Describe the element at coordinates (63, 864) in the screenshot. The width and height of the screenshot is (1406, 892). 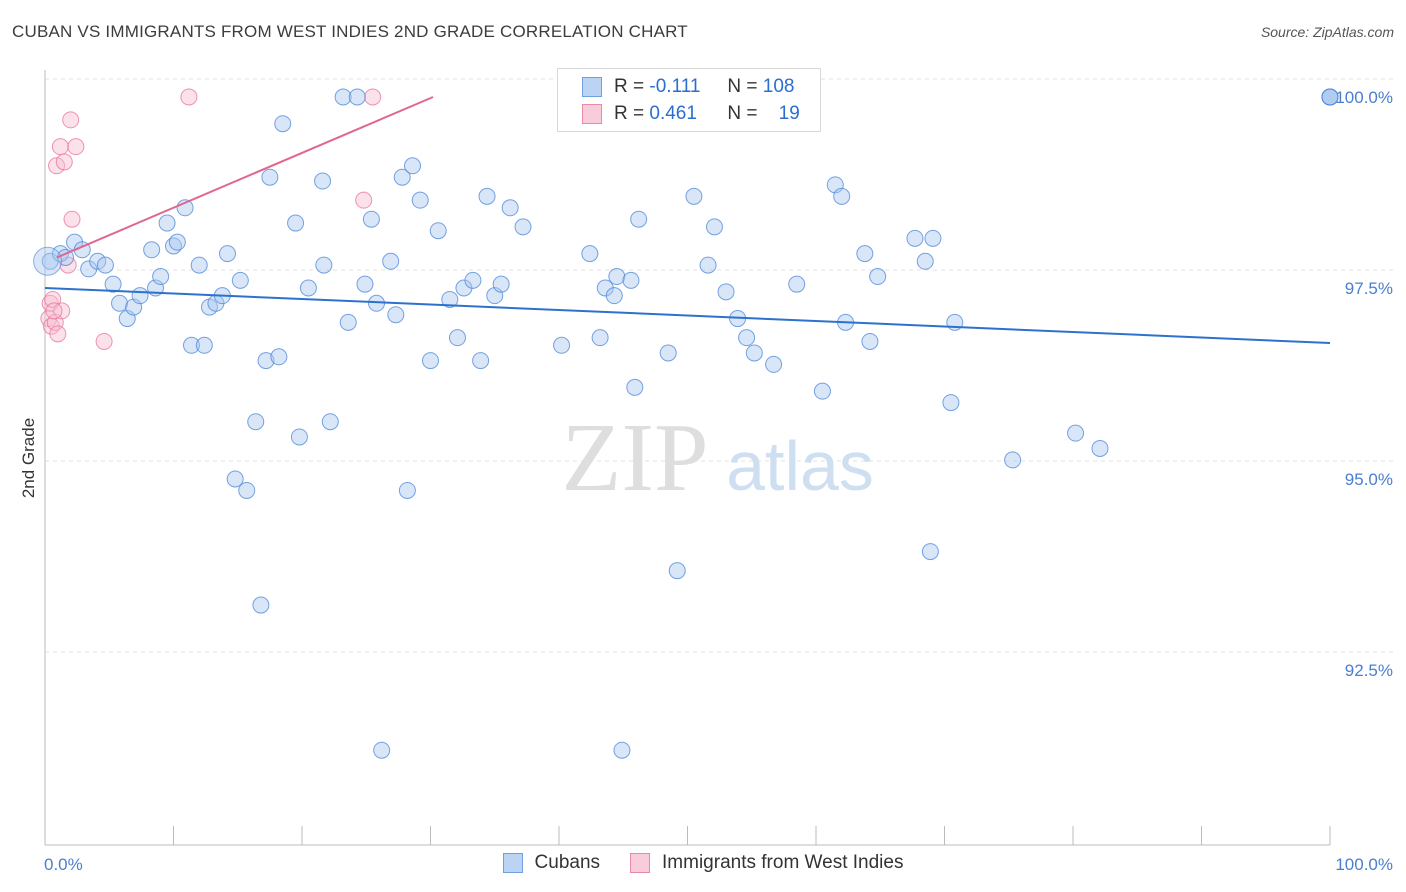
I see `x-tick-label: 0.0%` at that location.